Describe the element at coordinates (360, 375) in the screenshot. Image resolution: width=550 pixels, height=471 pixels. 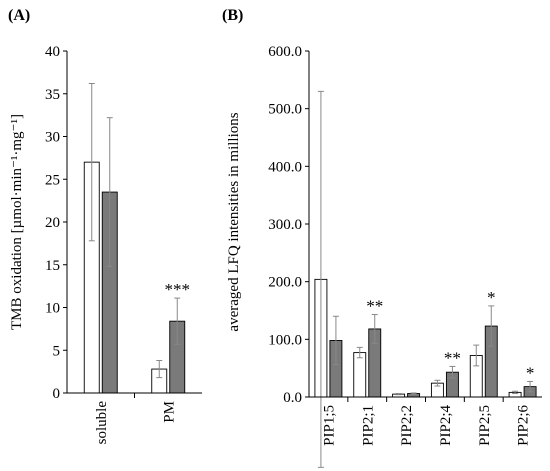
I see `b-bar-pip21-s1` at that location.